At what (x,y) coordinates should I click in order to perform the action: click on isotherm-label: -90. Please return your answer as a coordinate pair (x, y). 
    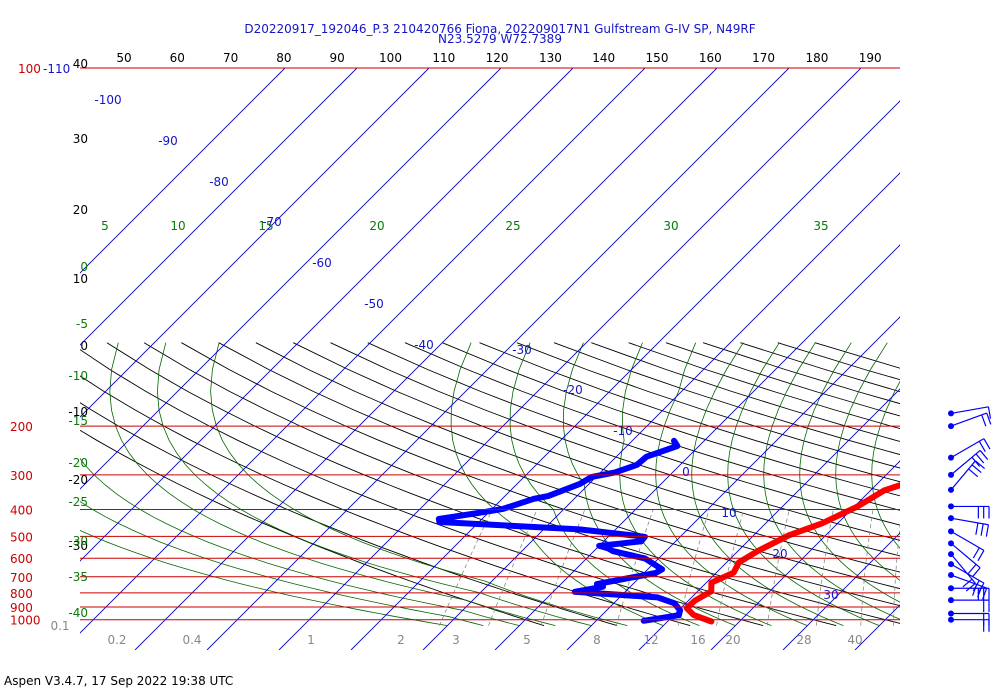
    Looking at the image, I should click on (168, 141).